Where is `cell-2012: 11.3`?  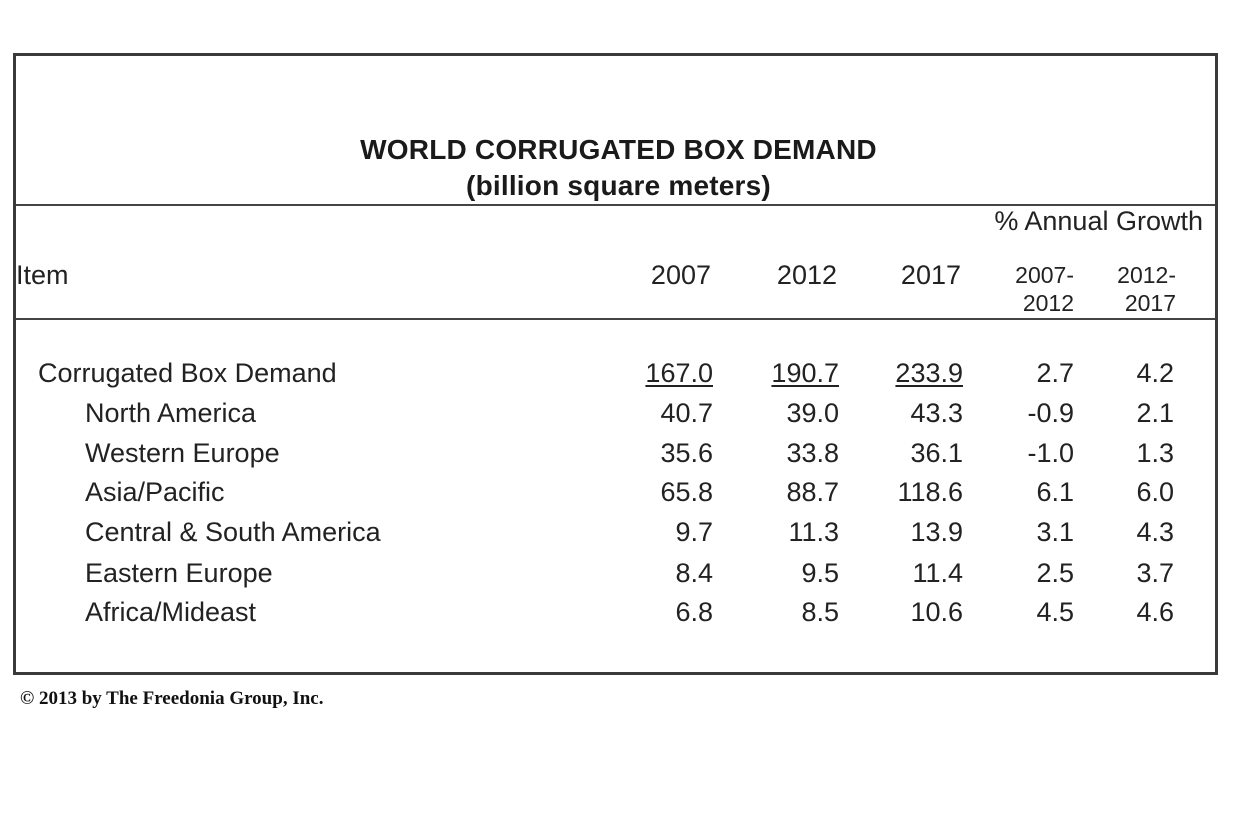 cell-2012: 11.3 is located at coordinates (813, 532).